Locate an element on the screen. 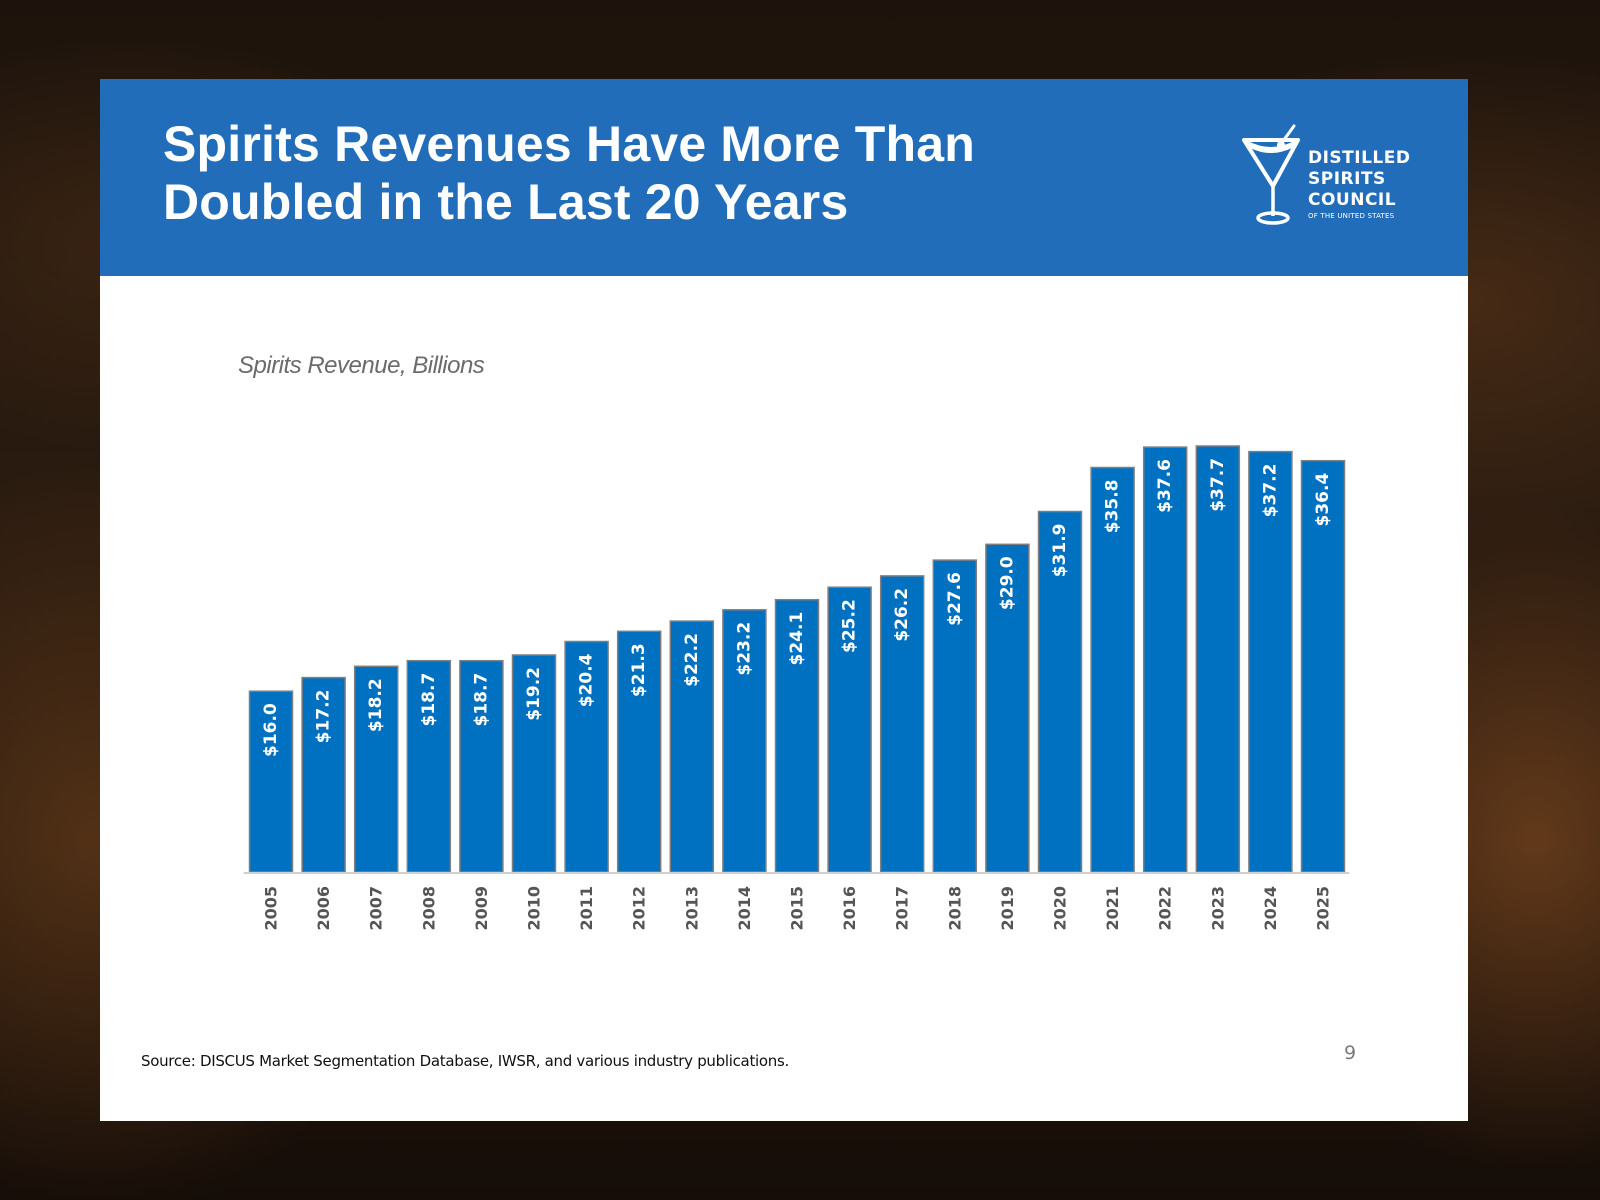 The height and width of the screenshot is (1200, 1600). bar-group: $37.7 2023 is located at coordinates (1218, 688).